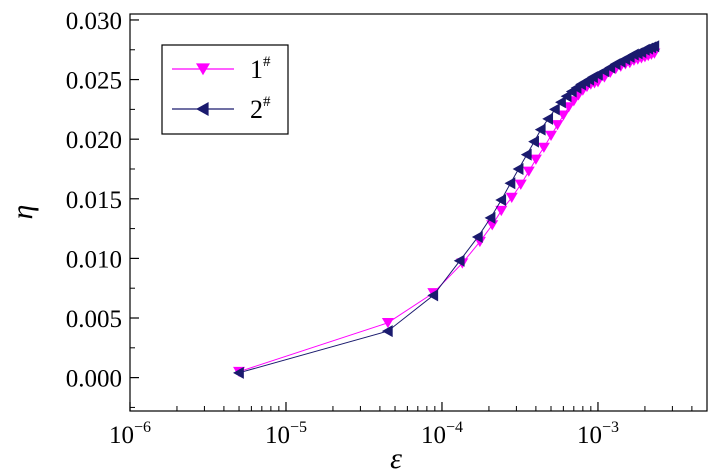 The image size is (723, 472). What do you see at coordinates (598, 434) in the screenshot?
I see `x-tick-label: 10⁻³` at bounding box center [598, 434].